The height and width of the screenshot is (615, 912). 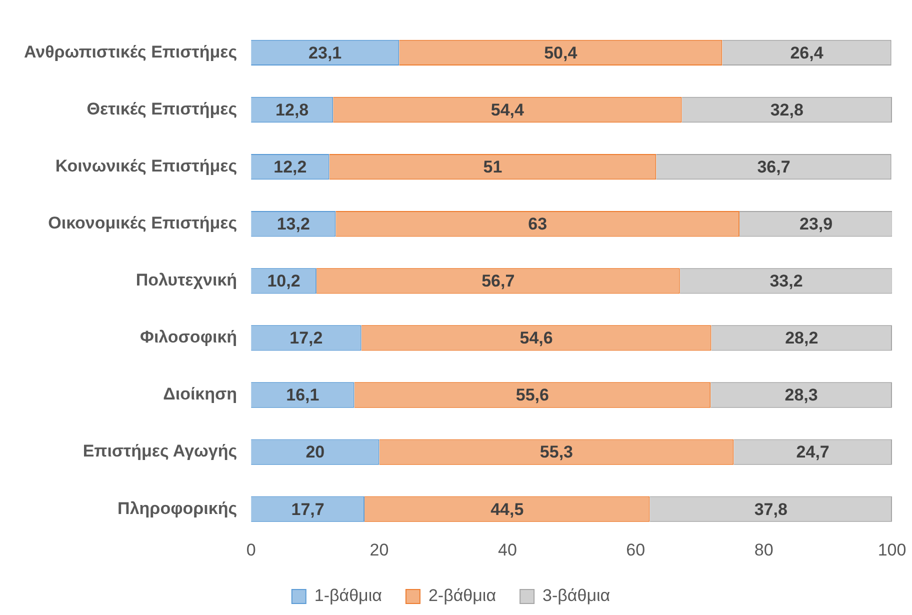 What do you see at coordinates (557, 452) in the screenshot?
I see `data-label: 55,3` at bounding box center [557, 452].